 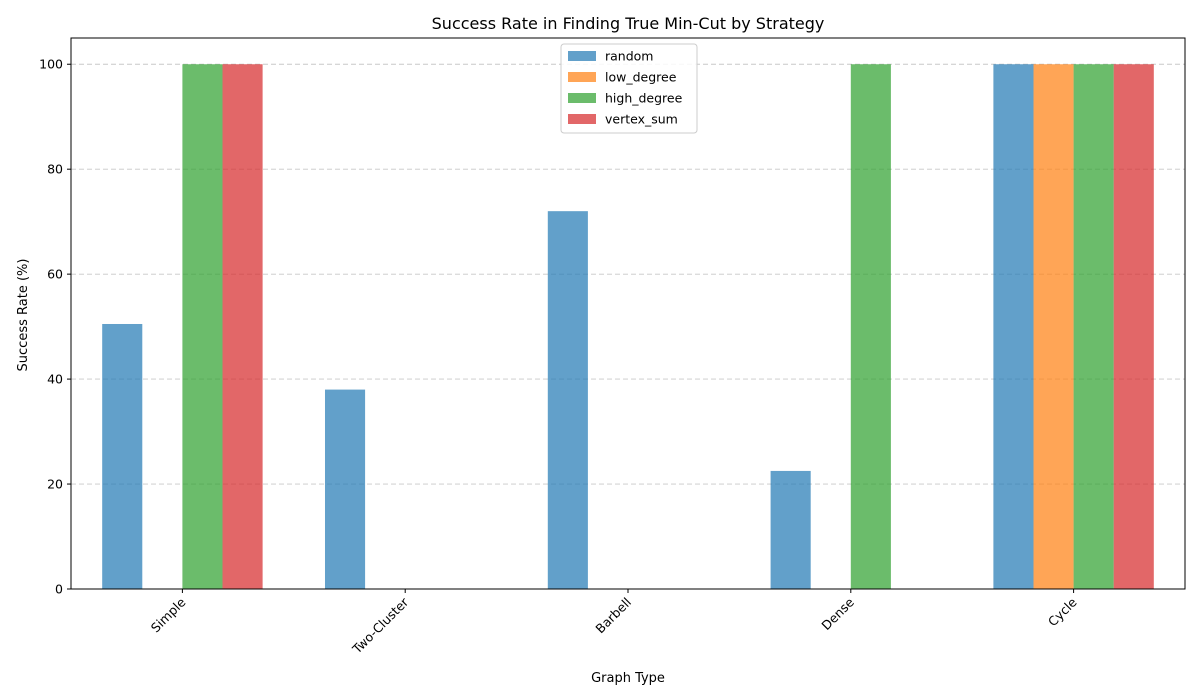 What do you see at coordinates (345, 489) in the screenshot?
I see `bar-random-two-cluster` at bounding box center [345, 489].